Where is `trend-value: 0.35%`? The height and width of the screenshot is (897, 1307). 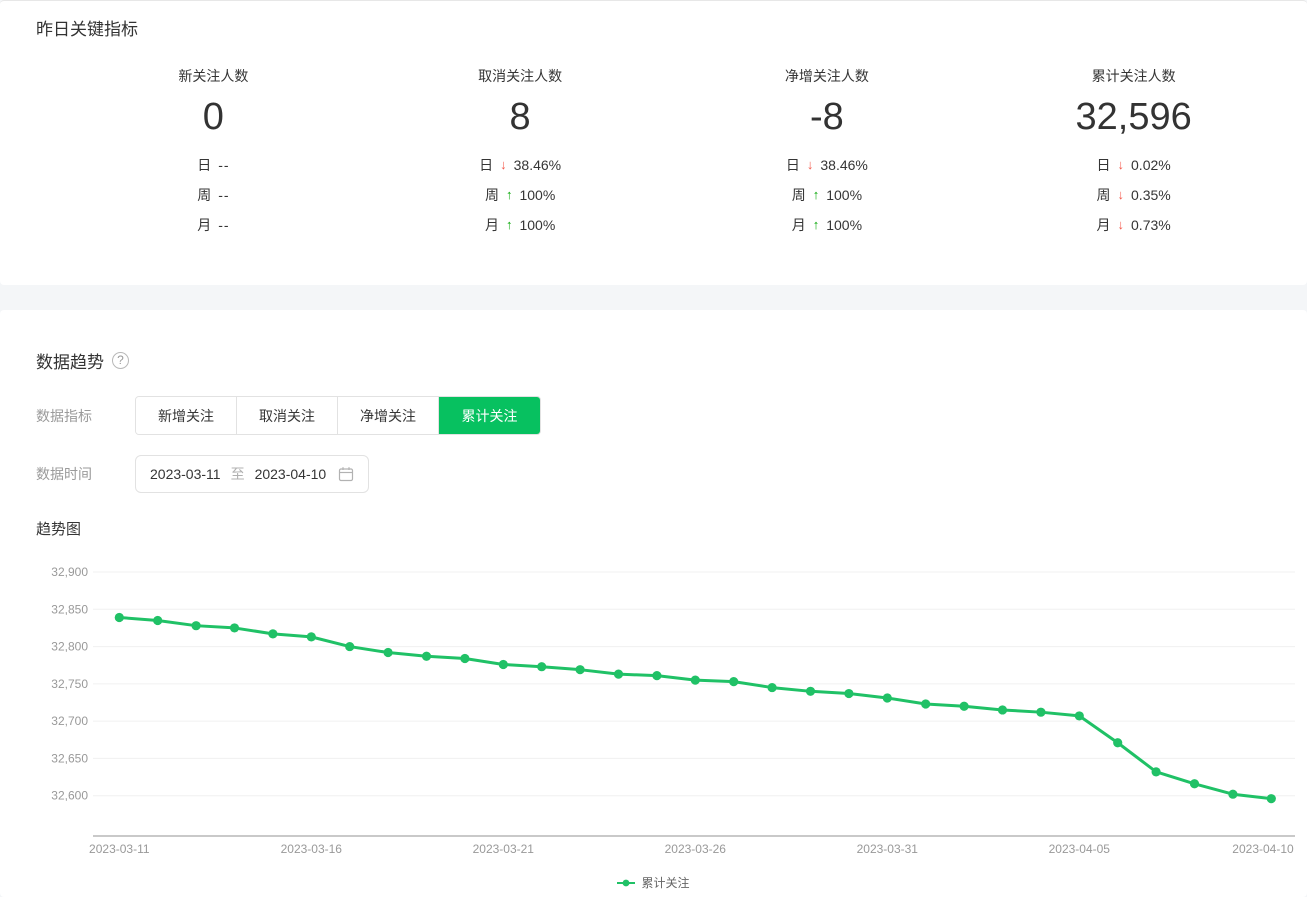 trend-value: 0.35% is located at coordinates (1151, 194).